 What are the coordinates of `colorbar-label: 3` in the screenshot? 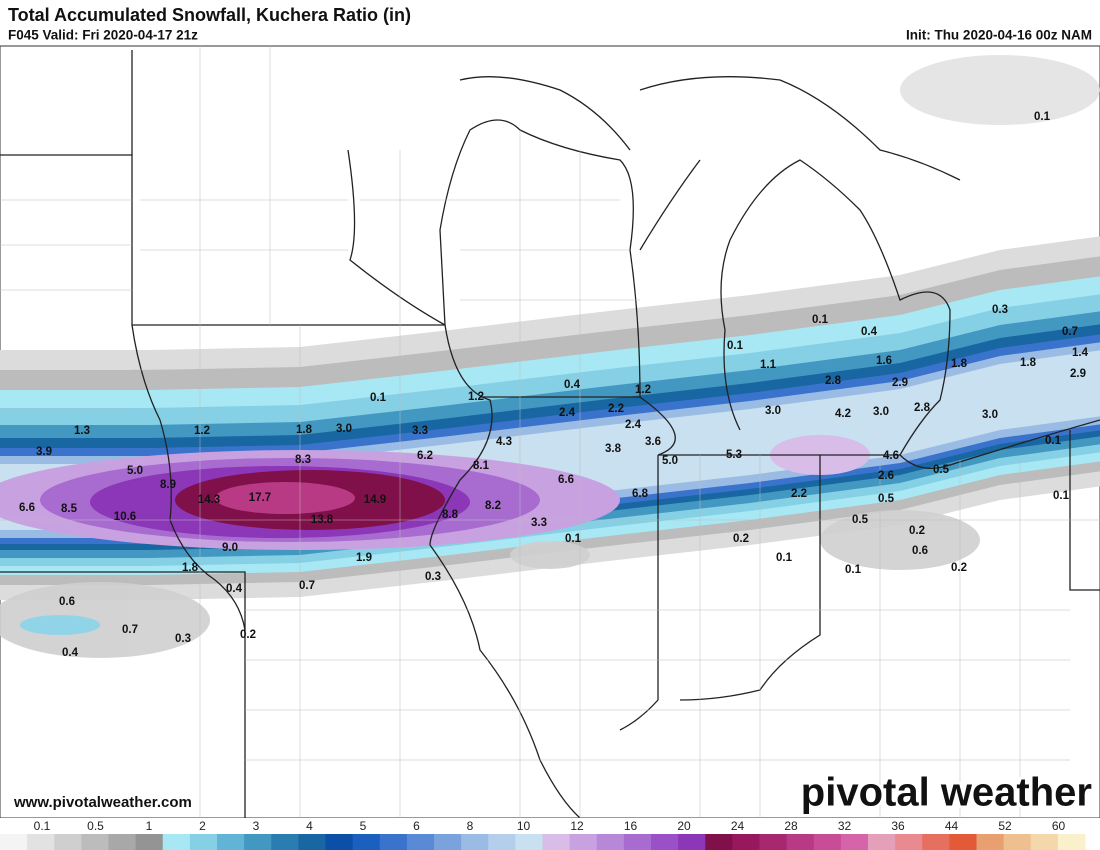 It's located at (256, 826).